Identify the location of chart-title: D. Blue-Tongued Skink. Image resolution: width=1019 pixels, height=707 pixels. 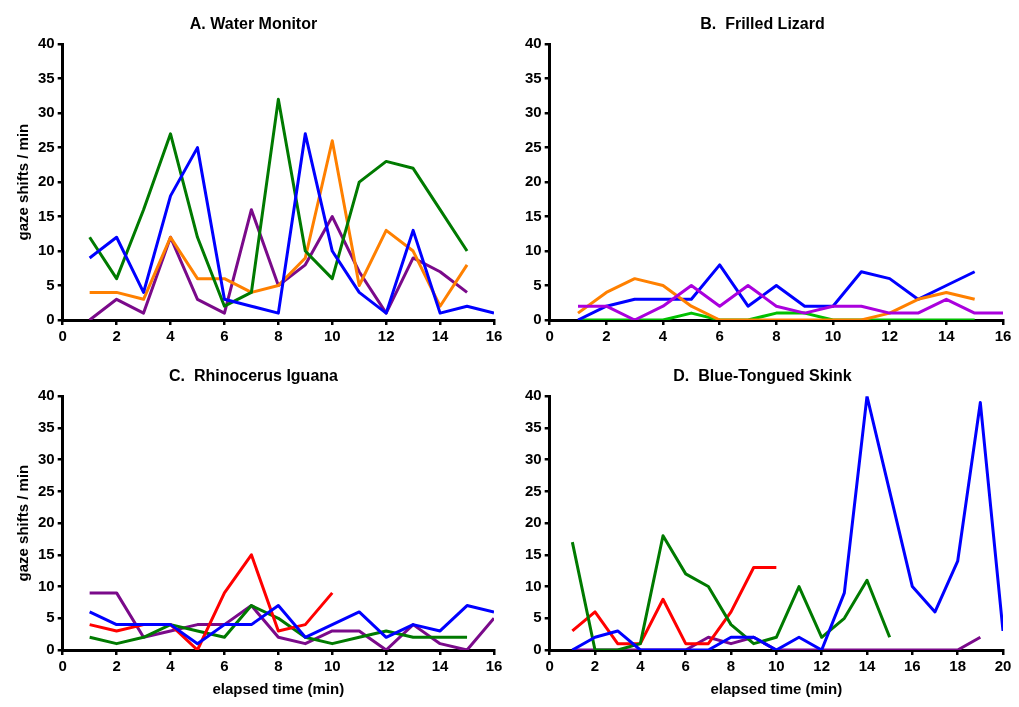
(762, 376).